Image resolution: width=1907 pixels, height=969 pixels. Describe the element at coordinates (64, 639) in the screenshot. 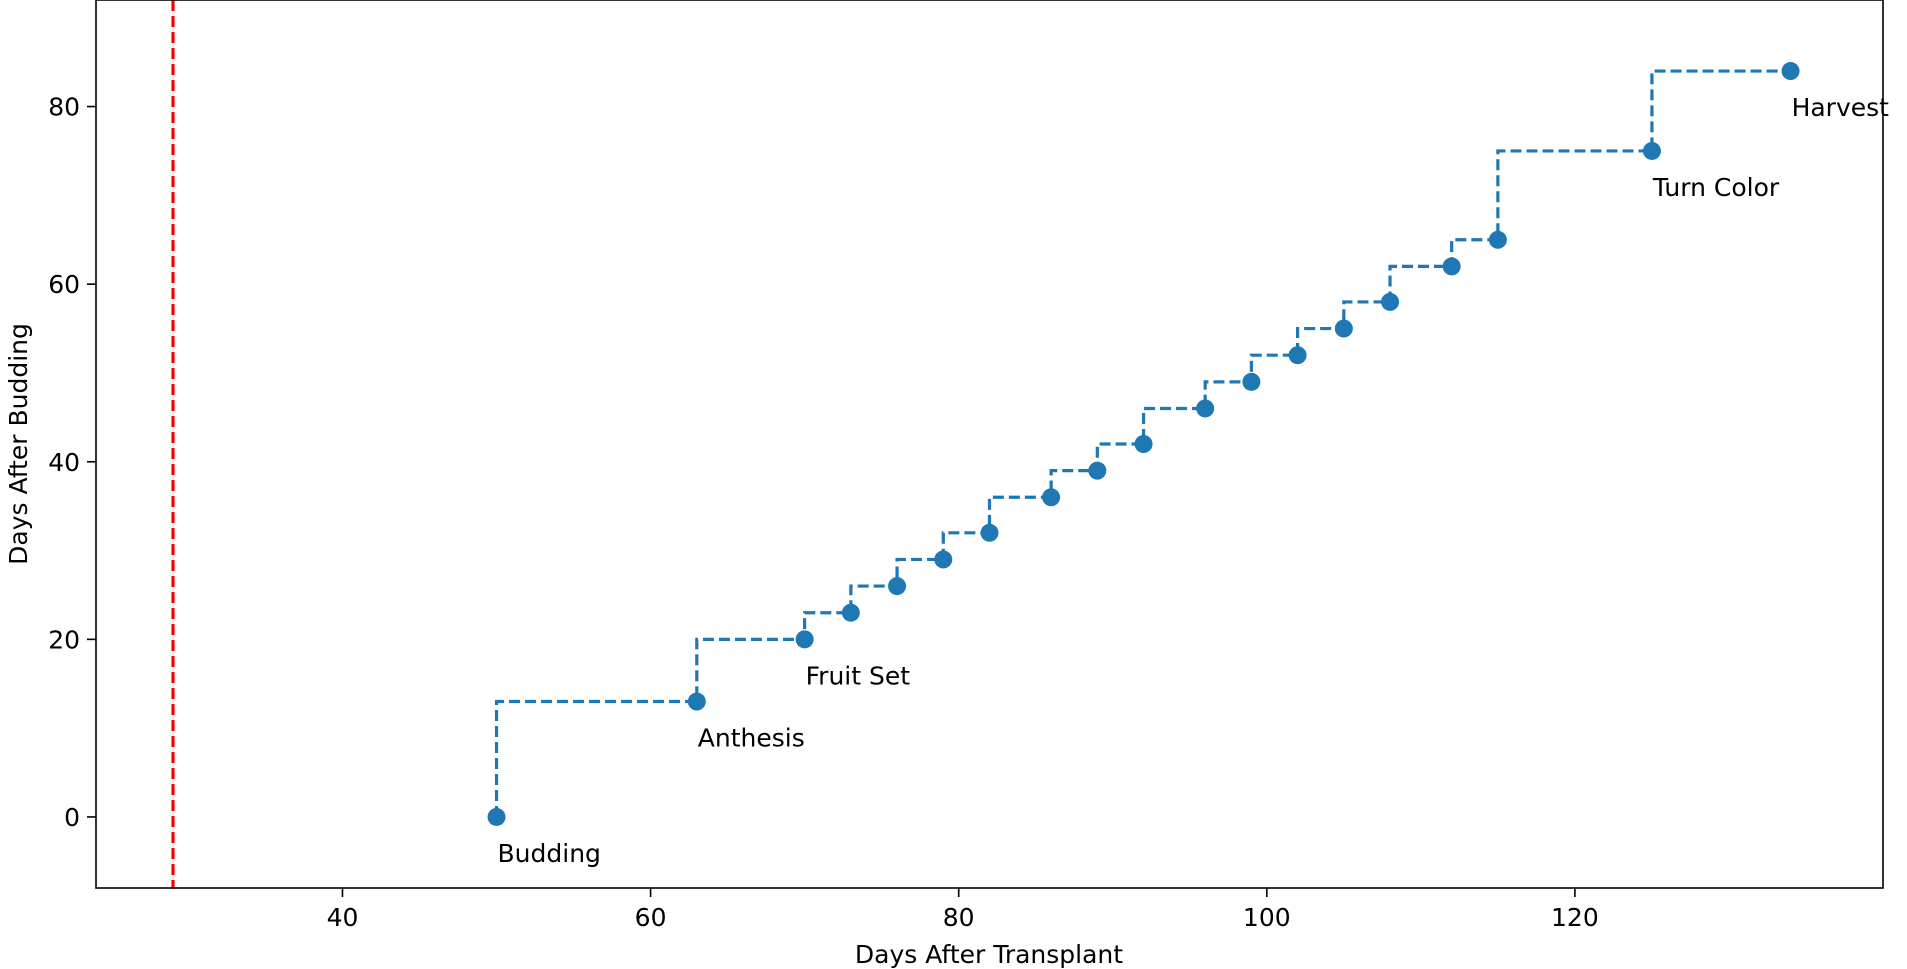

I see `y-tick-label: 20` at that location.